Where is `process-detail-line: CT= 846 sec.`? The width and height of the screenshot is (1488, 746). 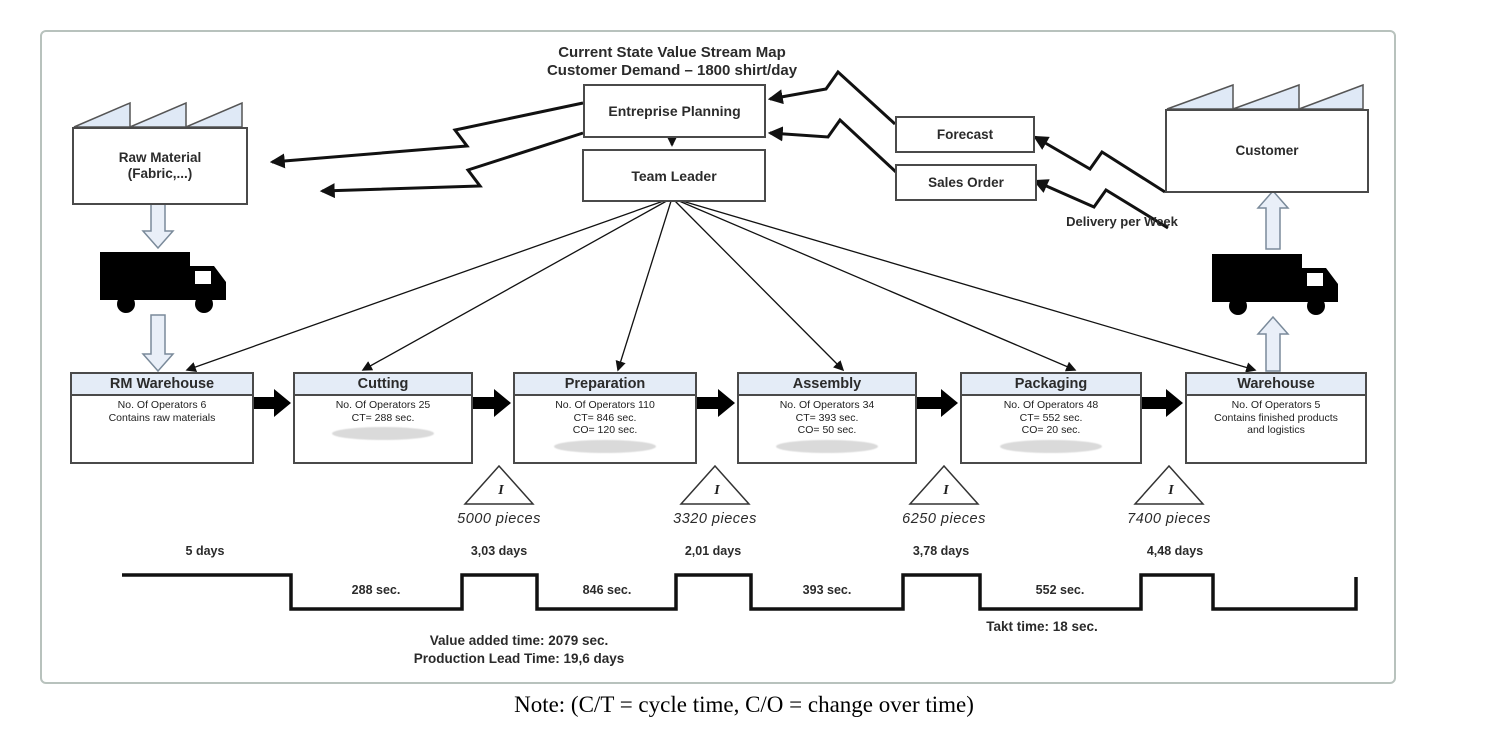 process-detail-line: CT= 846 sec. is located at coordinates (605, 417).